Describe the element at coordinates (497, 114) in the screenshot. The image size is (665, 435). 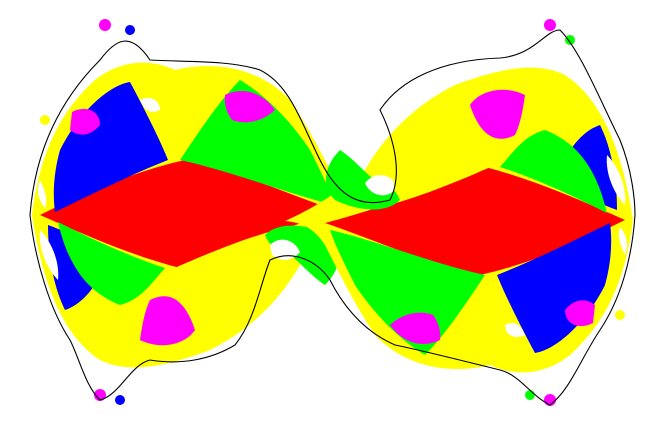
I see `right-magenta-lower` at that location.